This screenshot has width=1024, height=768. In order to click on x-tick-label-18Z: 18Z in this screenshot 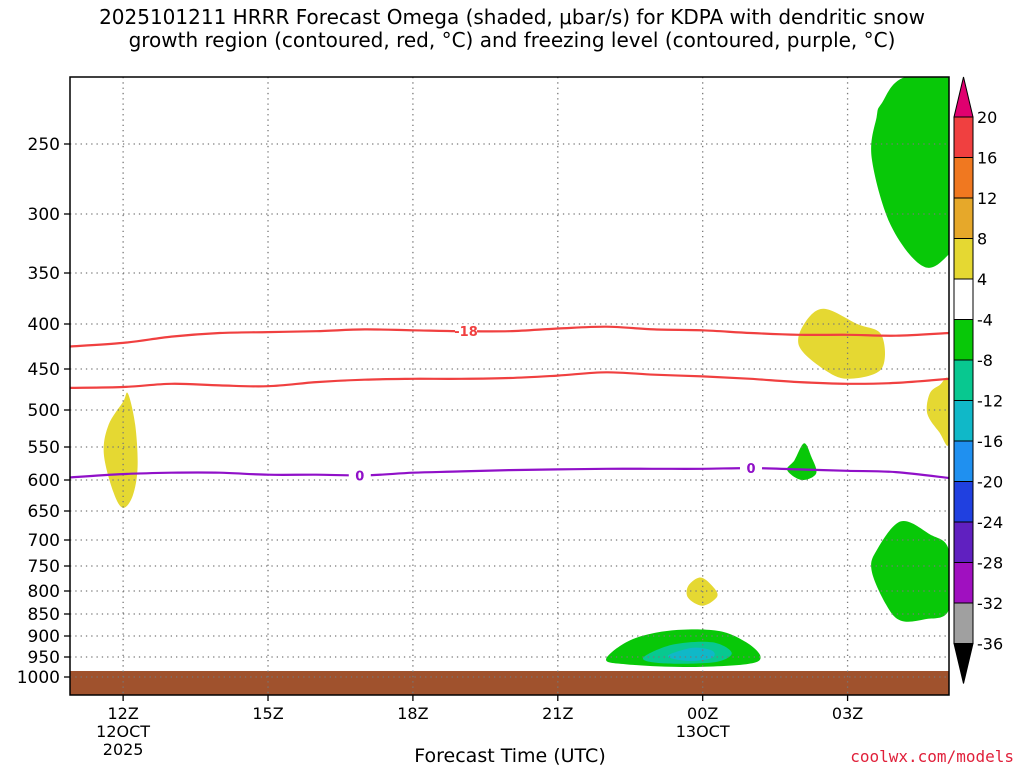, I will do `click(412, 713)`.